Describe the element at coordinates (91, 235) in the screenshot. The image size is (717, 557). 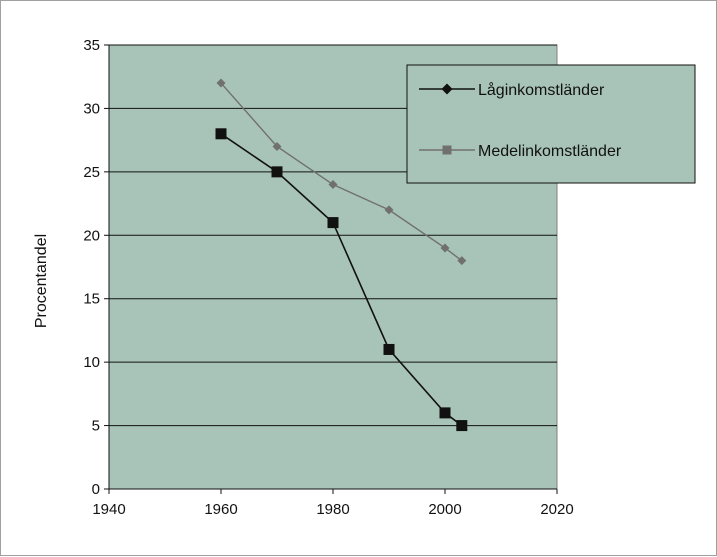
I see `y-tick-label: 20` at that location.